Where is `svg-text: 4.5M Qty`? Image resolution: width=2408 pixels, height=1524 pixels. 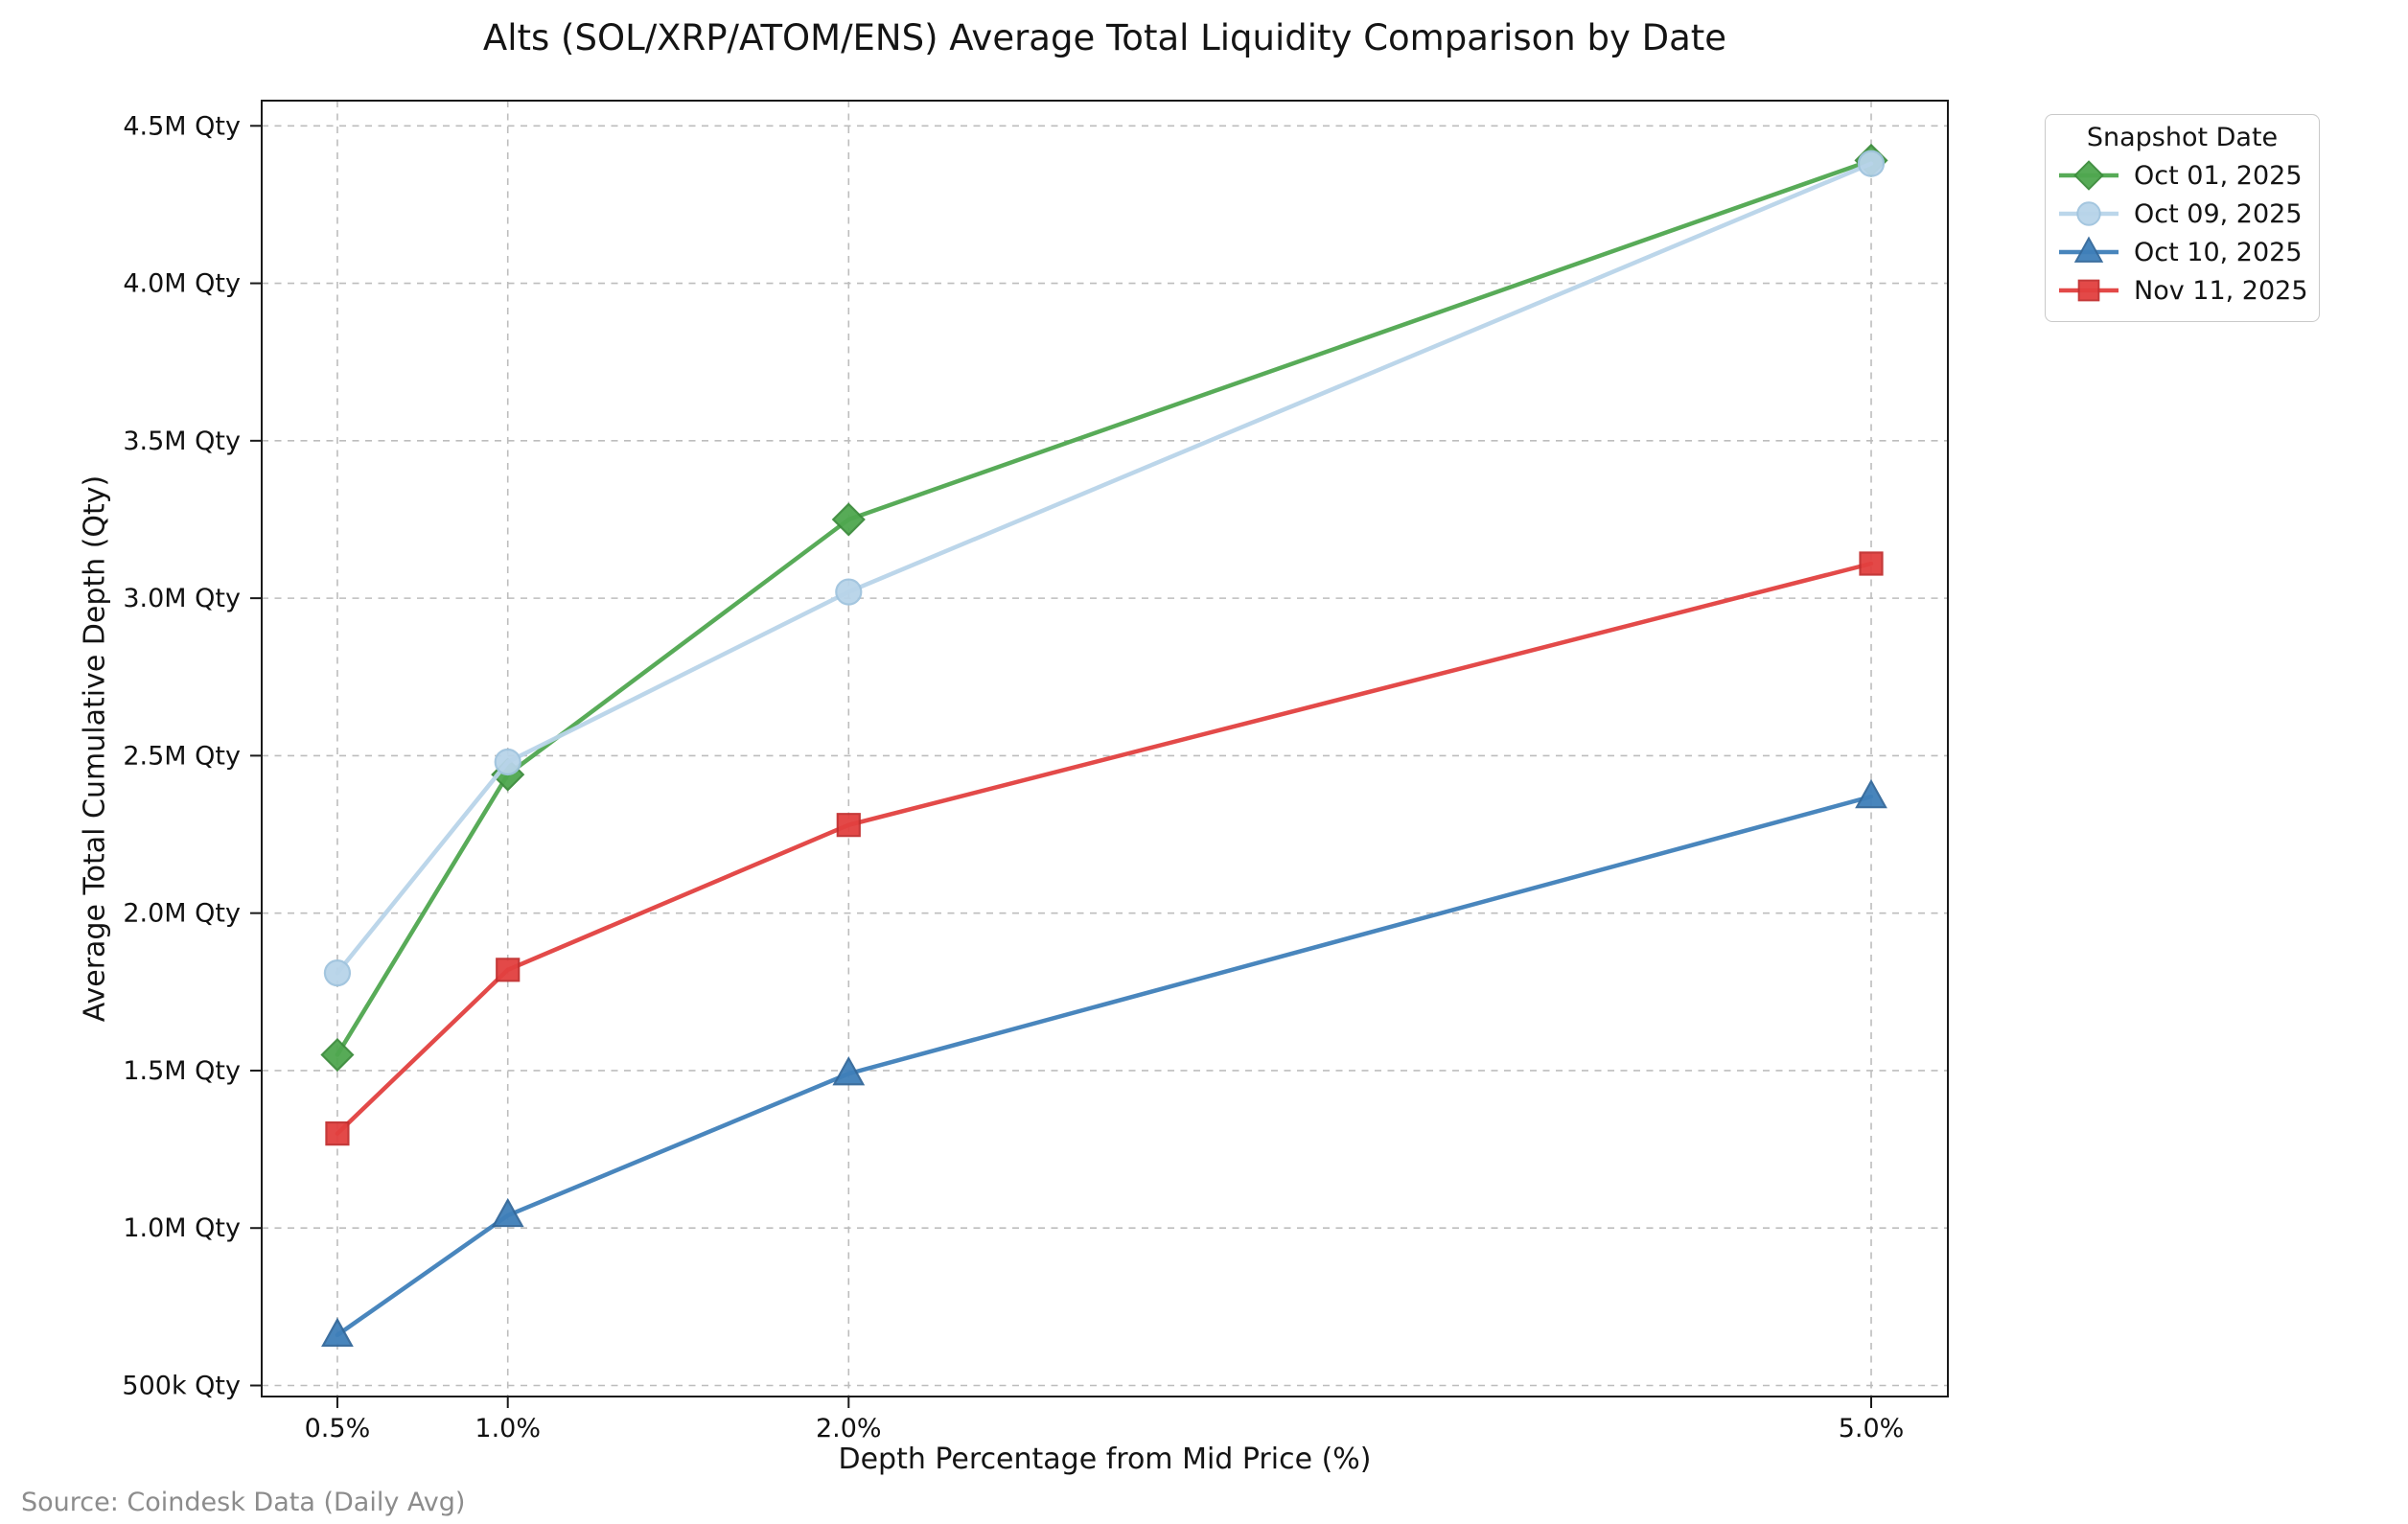
svg-text: 4.5M Qty is located at coordinates (182, 126).